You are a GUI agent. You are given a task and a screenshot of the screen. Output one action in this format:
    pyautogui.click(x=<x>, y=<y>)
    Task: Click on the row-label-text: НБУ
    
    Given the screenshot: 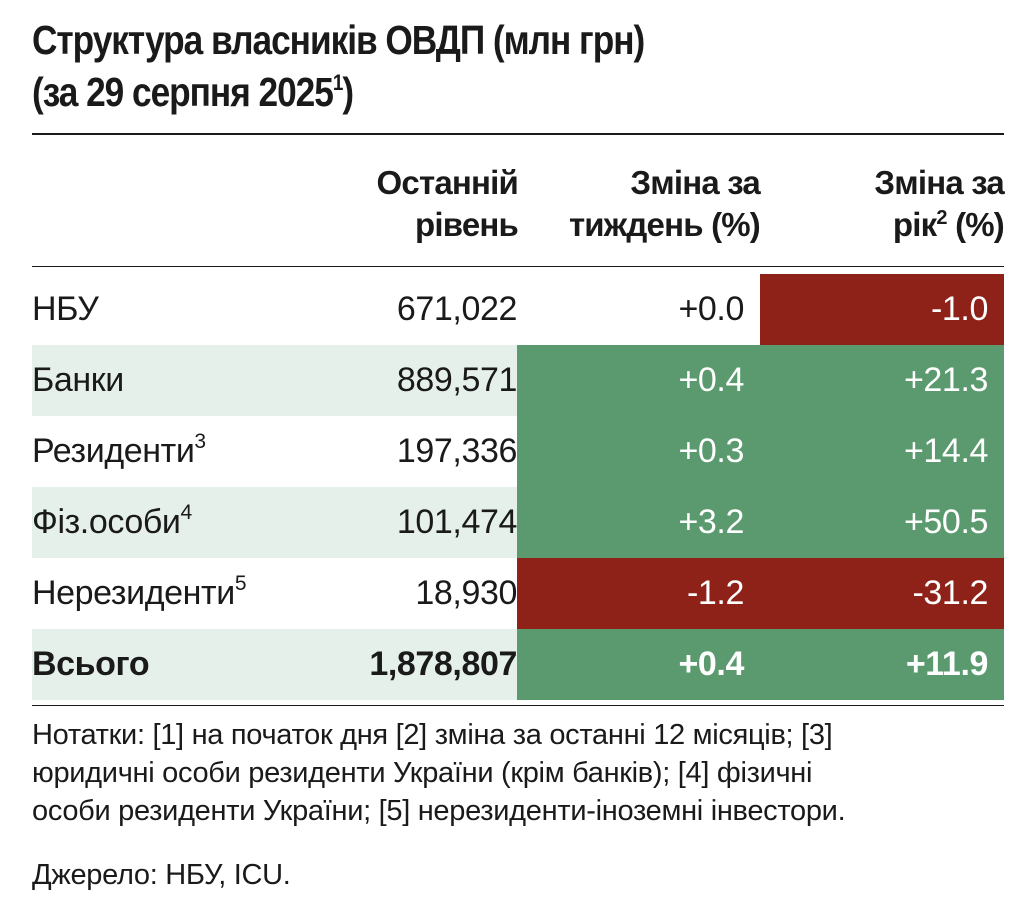 What is the action you would take?
    pyautogui.click(x=65, y=309)
    